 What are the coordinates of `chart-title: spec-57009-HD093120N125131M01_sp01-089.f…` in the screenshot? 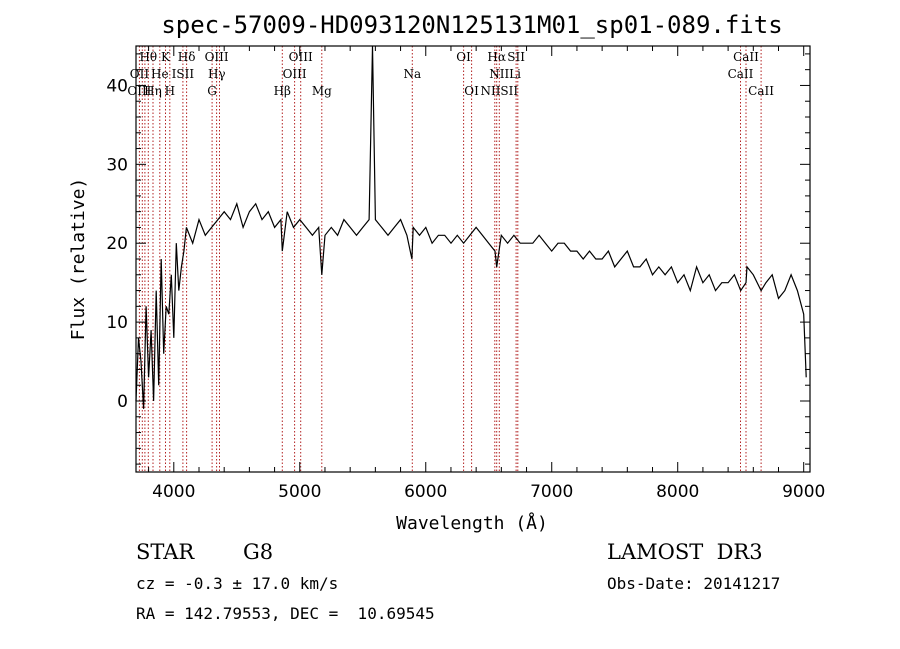 It's located at (471, 25).